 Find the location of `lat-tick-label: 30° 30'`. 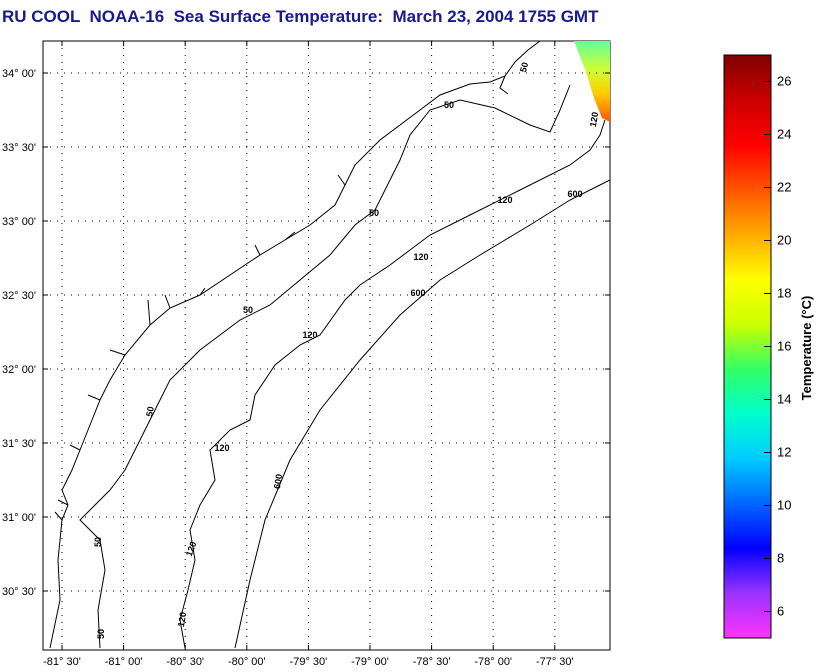

lat-tick-label: 30° 30' is located at coordinates (19, 592).